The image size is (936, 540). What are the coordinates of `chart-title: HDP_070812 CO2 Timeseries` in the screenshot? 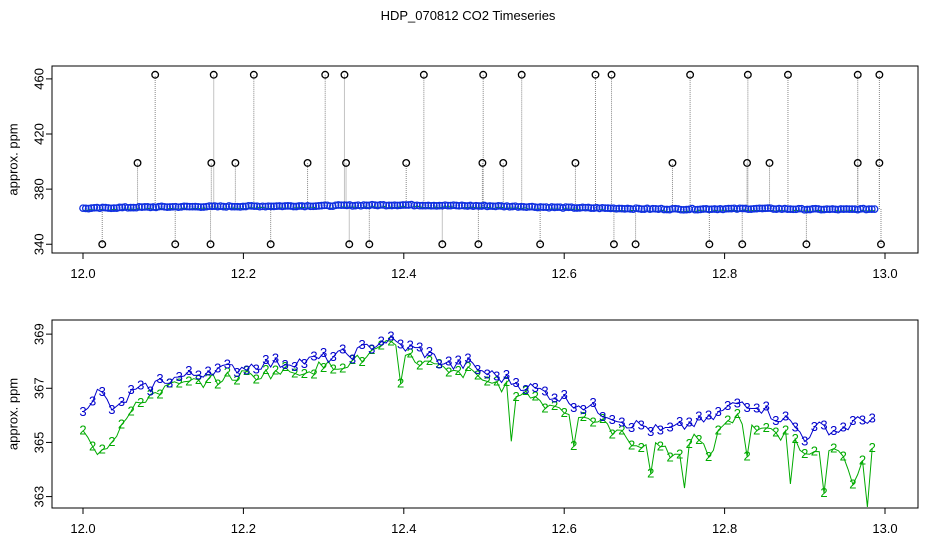 It's located at (468, 15).